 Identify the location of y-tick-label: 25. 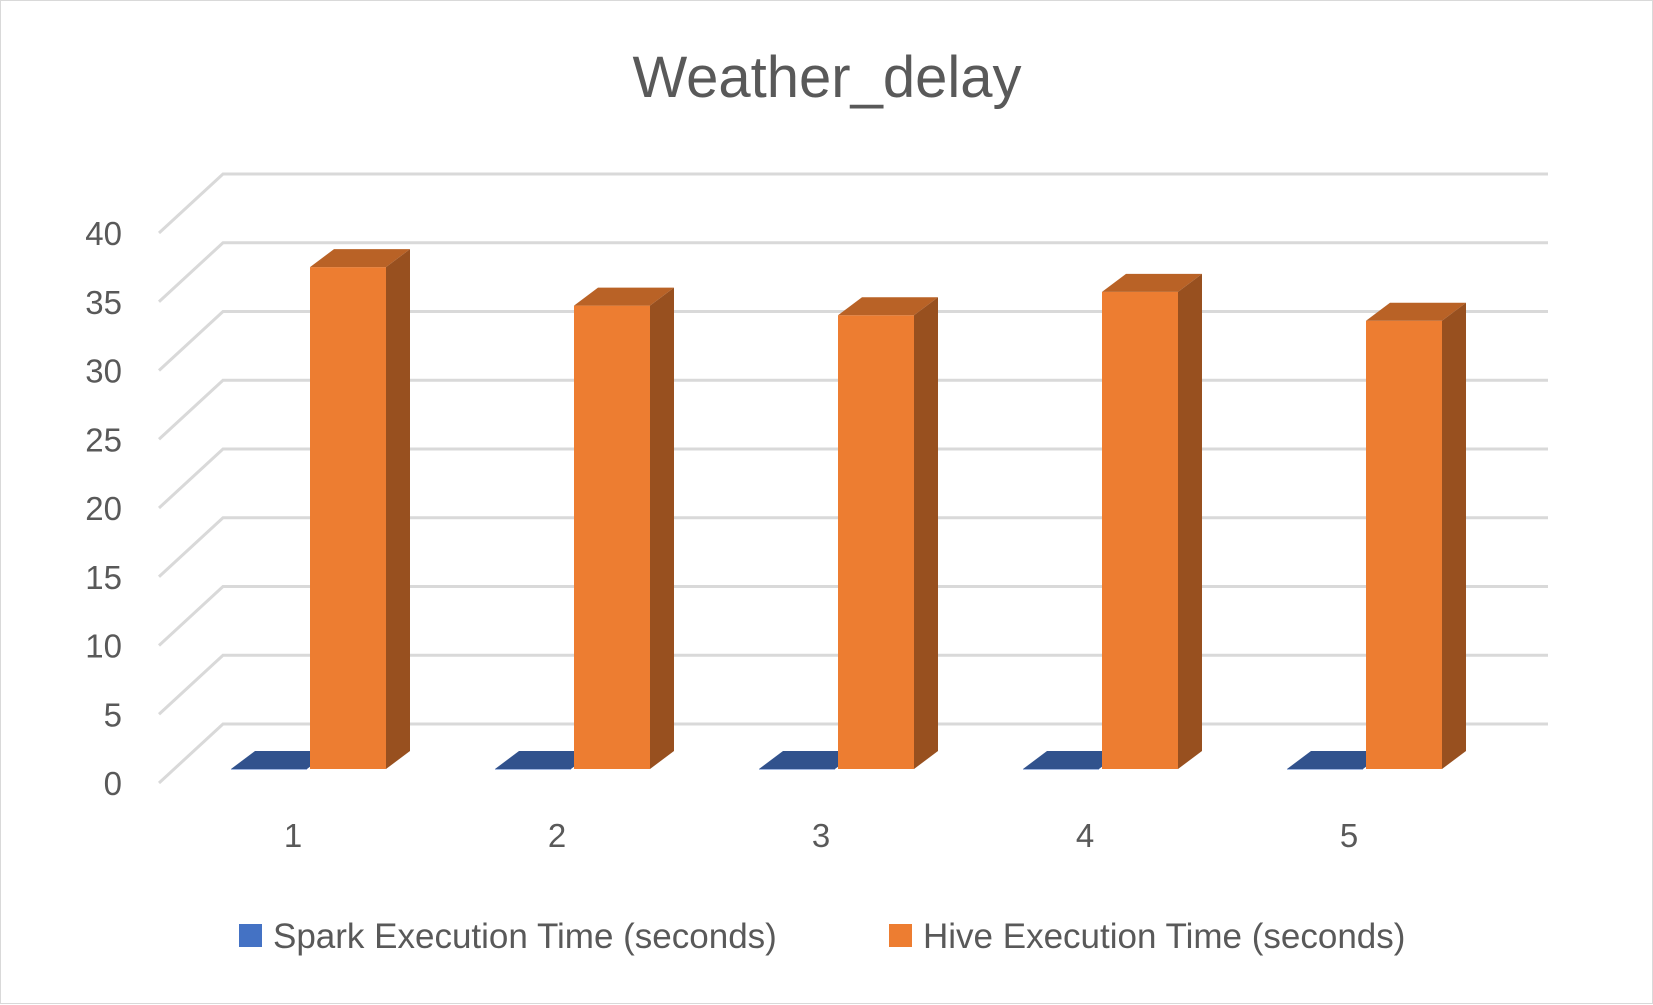
(103, 439).